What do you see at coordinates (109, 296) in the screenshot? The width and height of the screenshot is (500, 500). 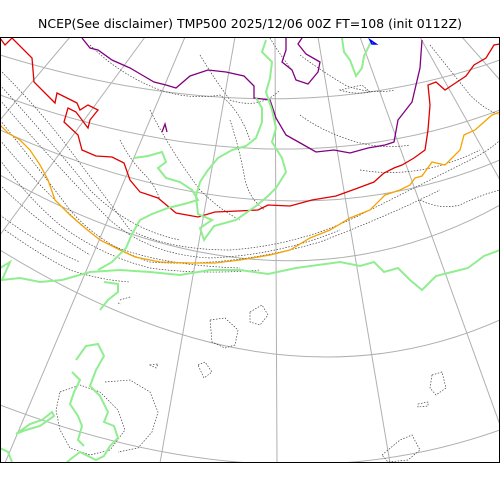 I see `contour-line-green-sw` at bounding box center [109, 296].